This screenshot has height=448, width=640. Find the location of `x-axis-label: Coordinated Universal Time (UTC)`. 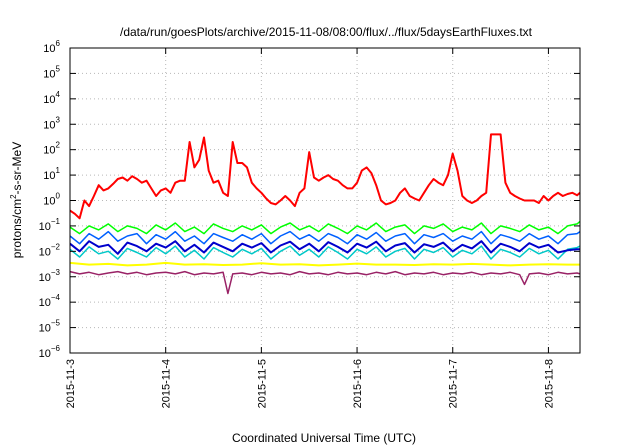

x-axis-label: Coordinated Universal Time (UTC) is located at coordinates (324, 438).